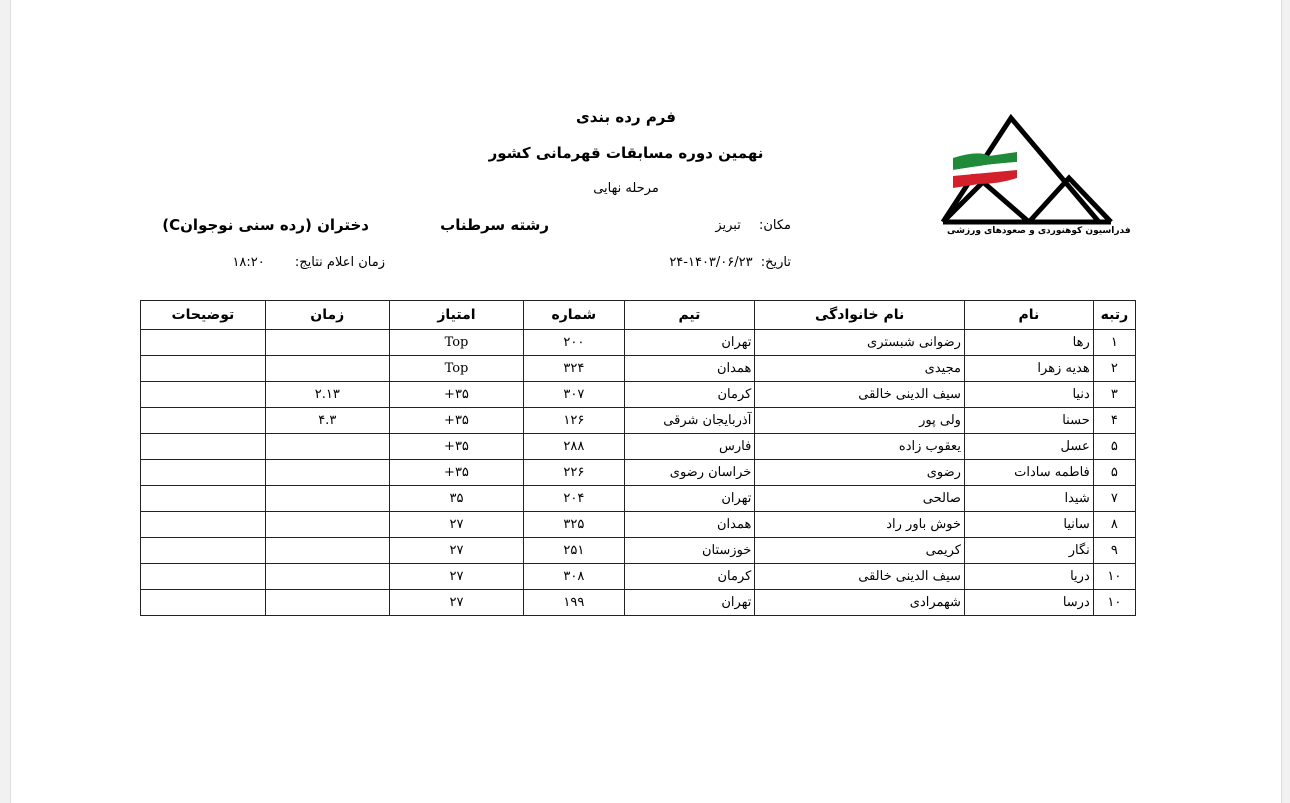  What do you see at coordinates (574, 394) in the screenshot?
I see `cell-number: ۳۰۷` at bounding box center [574, 394].